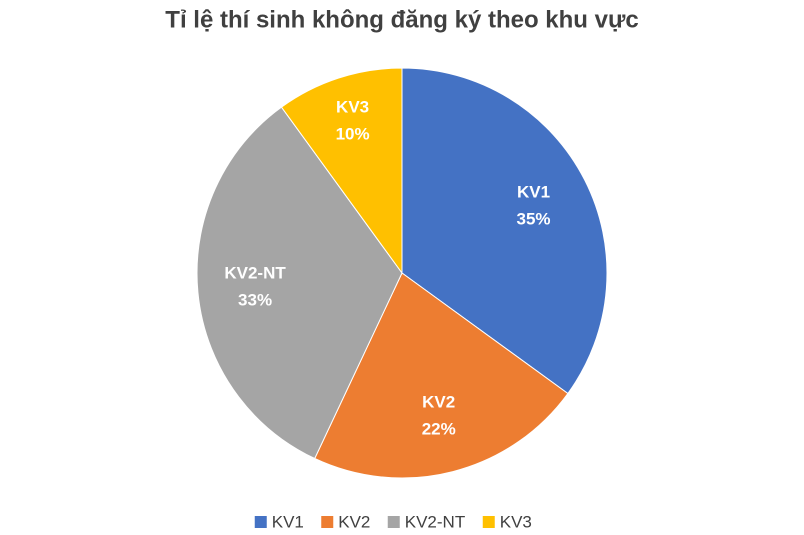 The height and width of the screenshot is (535, 804). What do you see at coordinates (354, 521) in the screenshot?
I see `legend-label: KV2` at bounding box center [354, 521].